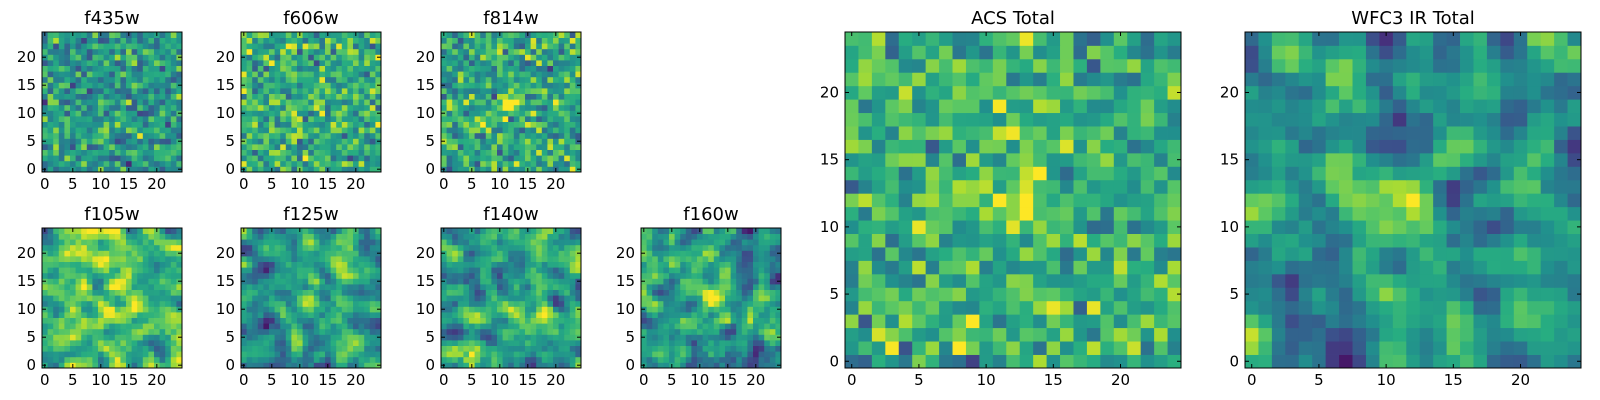 This screenshot has height=400, width=1600. Describe the element at coordinates (230, 141) in the screenshot. I see `y-tick-label: 5` at that location.